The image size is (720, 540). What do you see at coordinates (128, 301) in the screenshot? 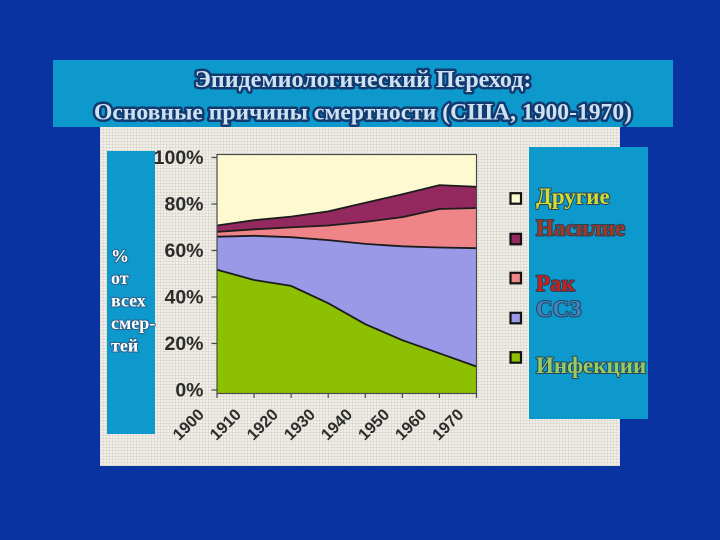
I see `svg-text: всех` at bounding box center [128, 301].